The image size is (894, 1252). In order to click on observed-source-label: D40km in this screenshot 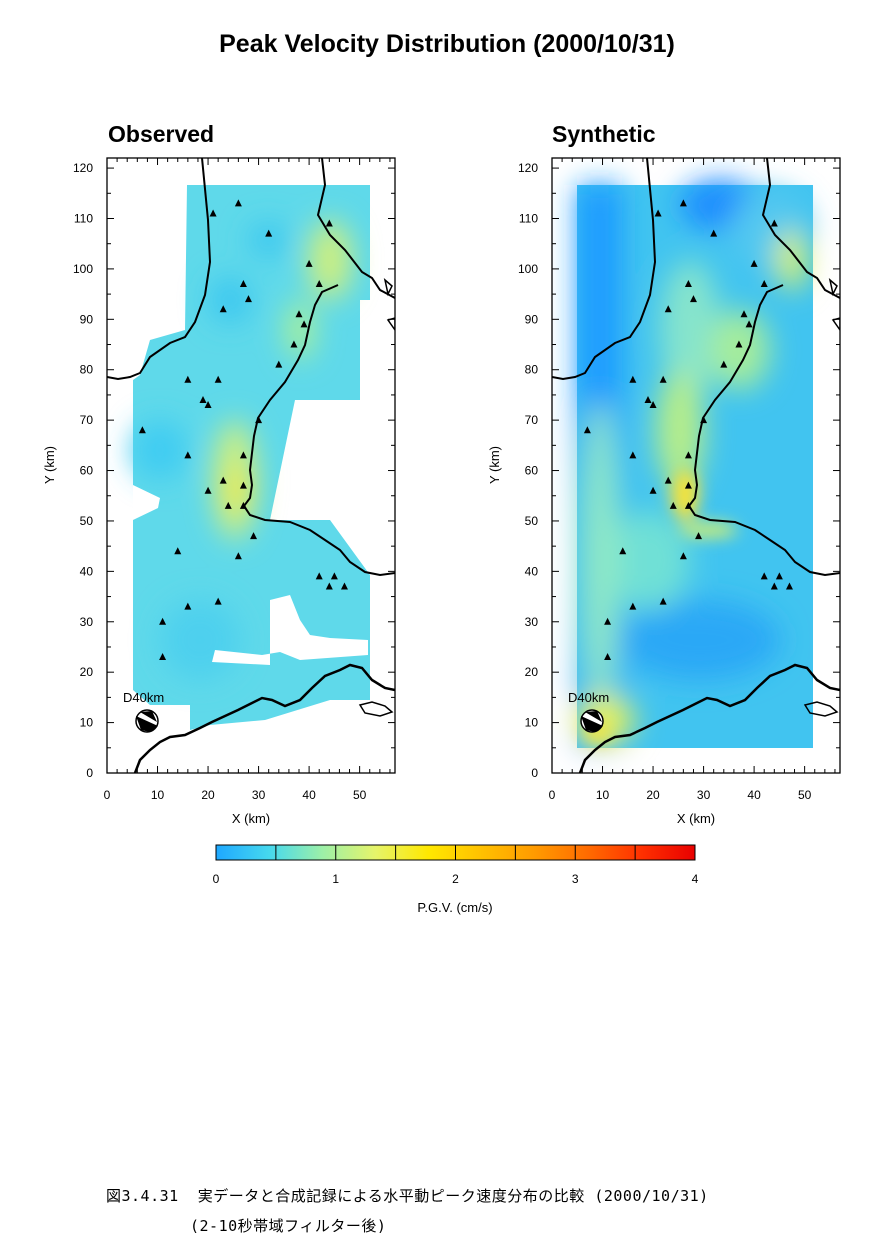, I will do `click(143, 697)`.